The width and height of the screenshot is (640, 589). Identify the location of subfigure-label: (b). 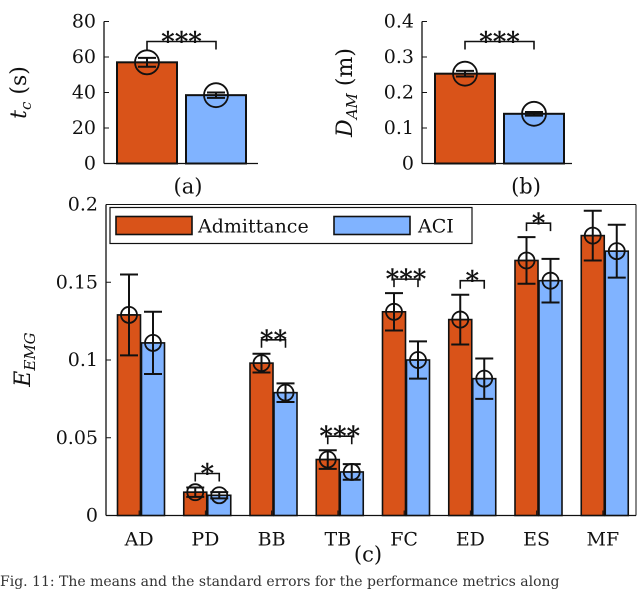
(526, 187).